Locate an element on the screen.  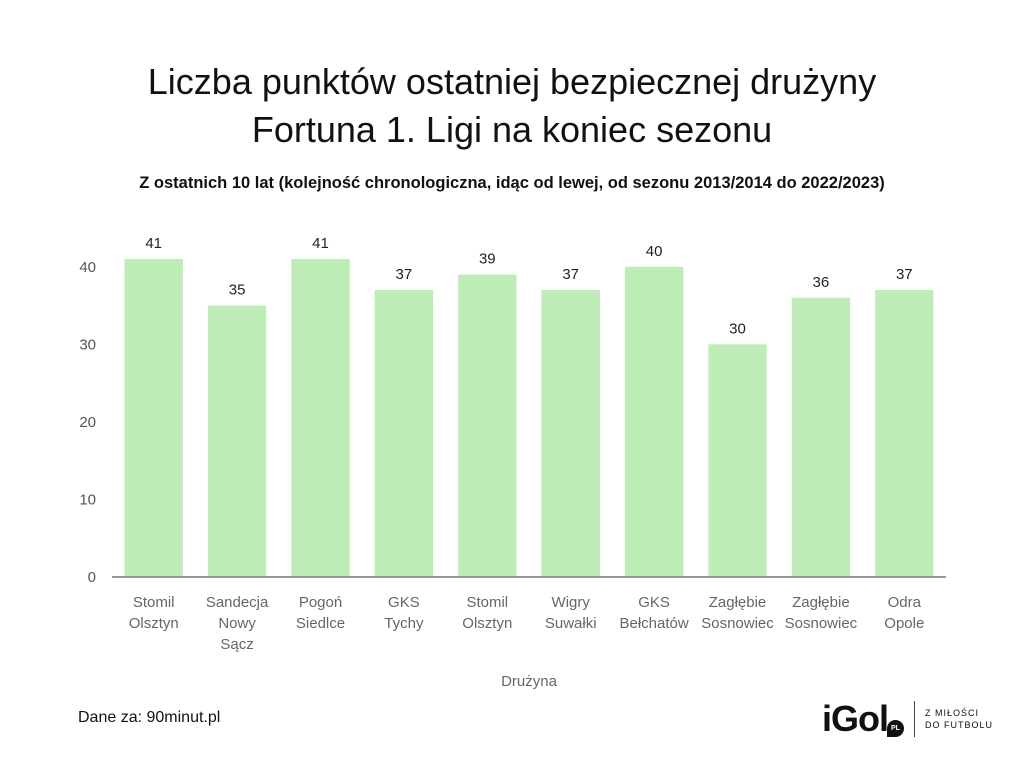
y-tick-label: 0 is located at coordinates (92, 577).